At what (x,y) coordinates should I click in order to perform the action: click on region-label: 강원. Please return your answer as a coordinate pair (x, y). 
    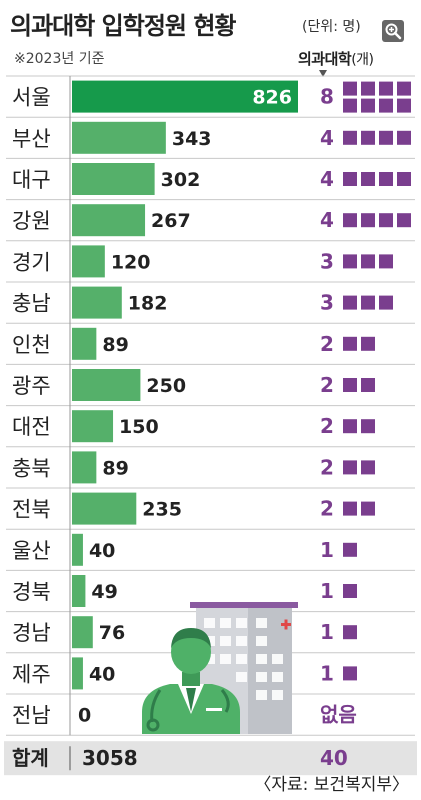
    Looking at the image, I should click on (31, 221).